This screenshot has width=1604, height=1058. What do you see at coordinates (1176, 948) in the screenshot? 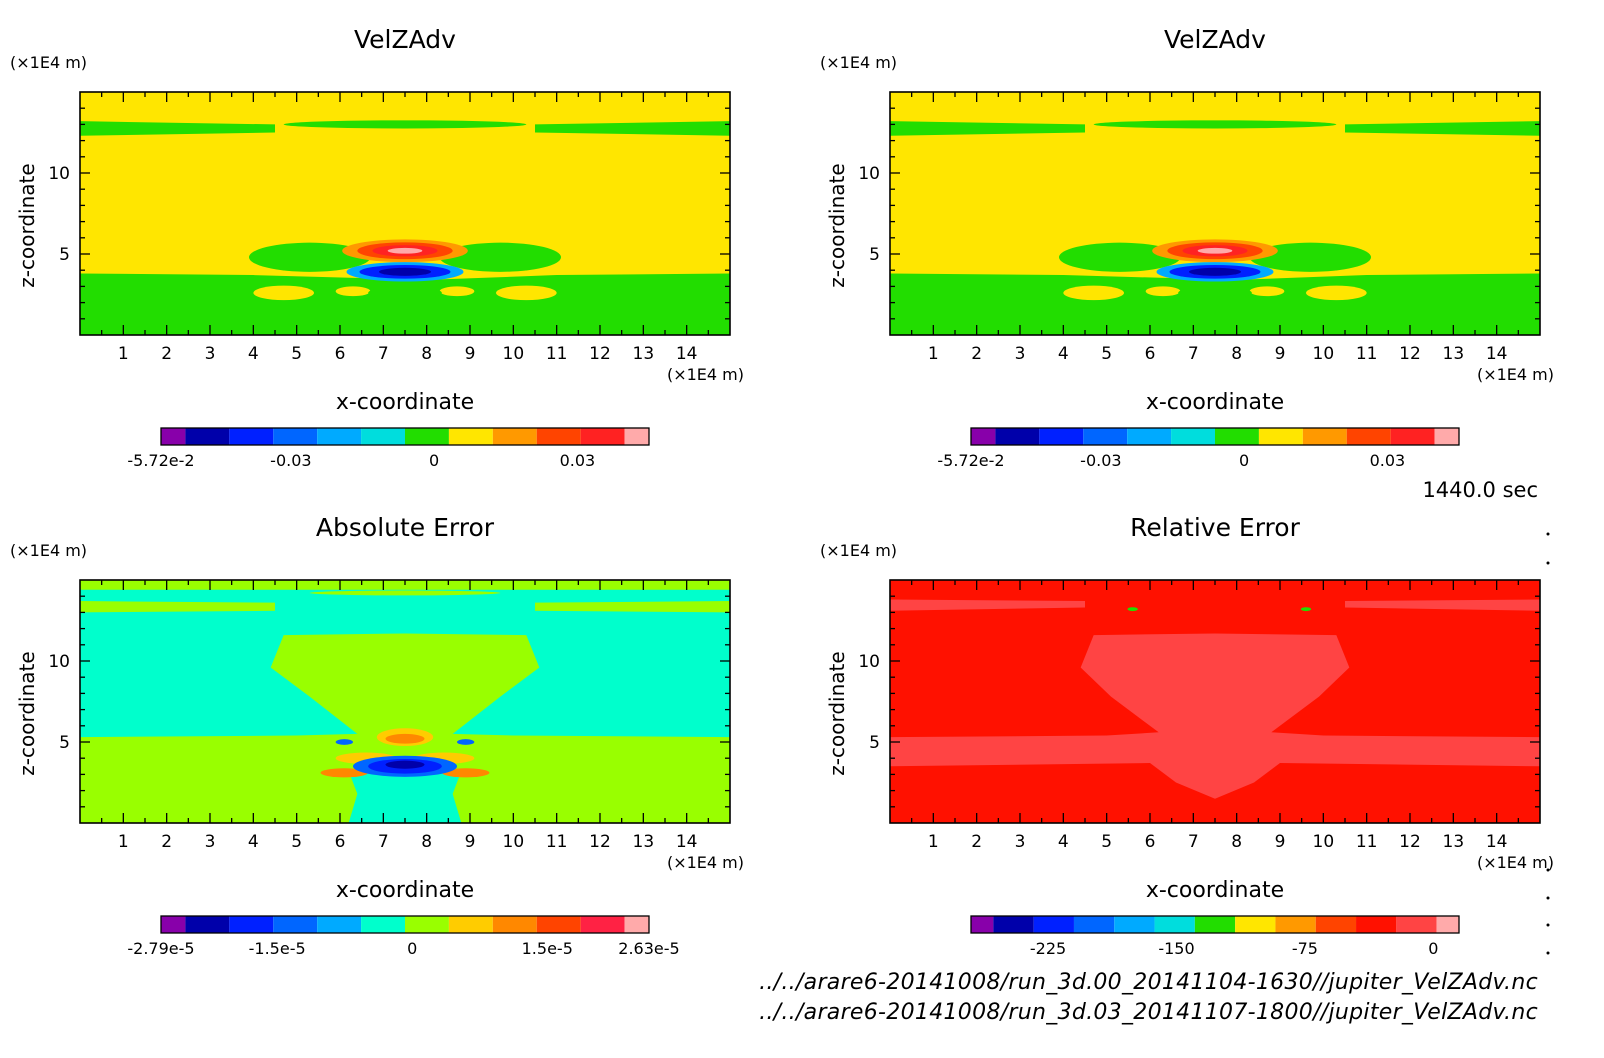
I see `colorbar-tick-label: -150` at bounding box center [1176, 948].